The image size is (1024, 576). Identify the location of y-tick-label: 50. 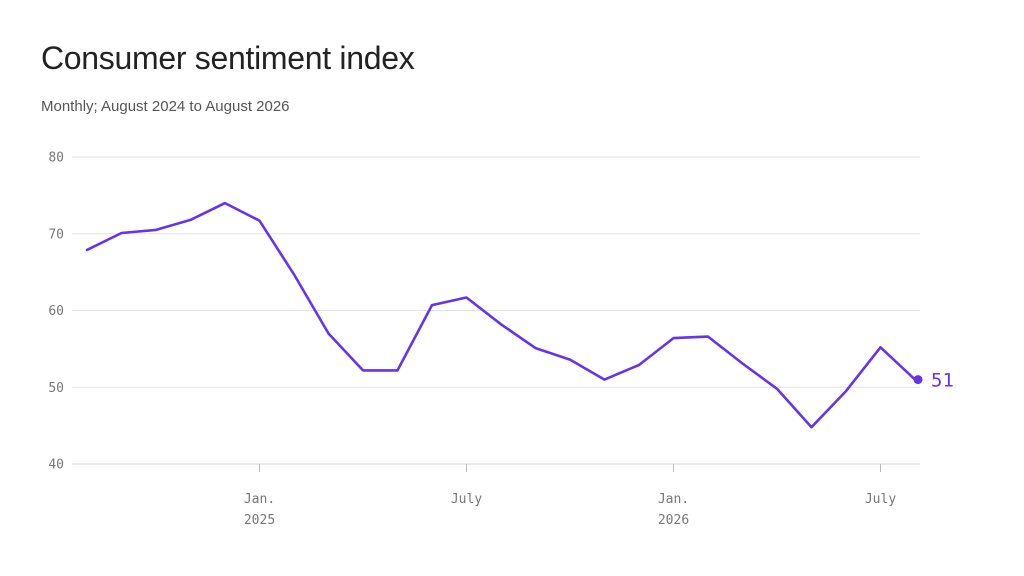
(56, 388).